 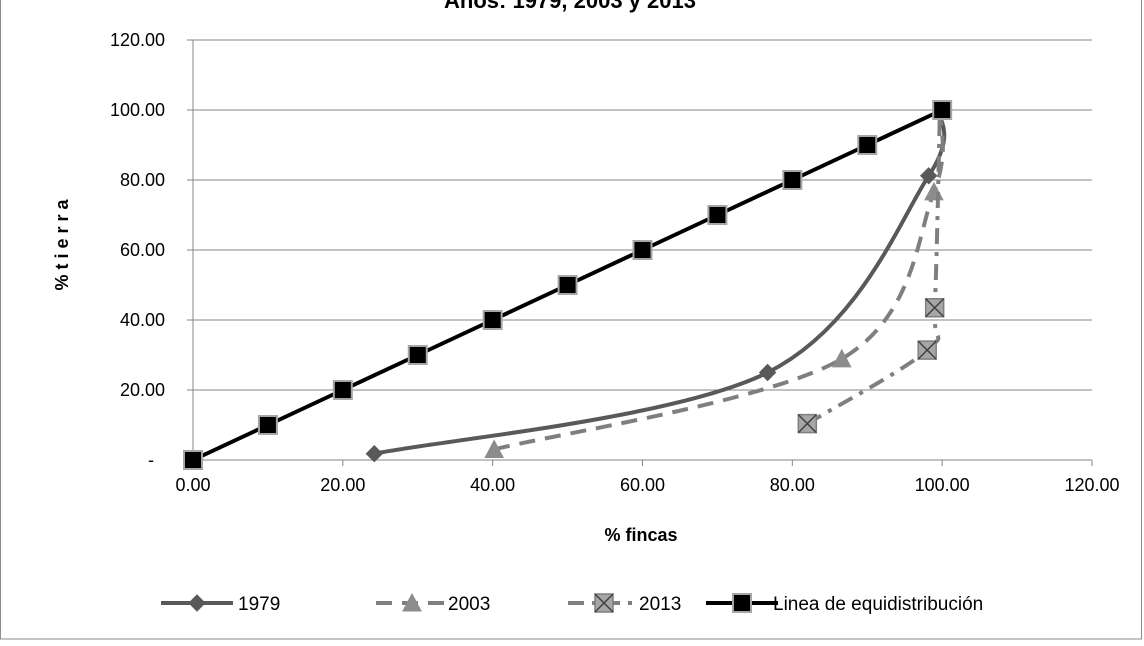 What do you see at coordinates (142, 250) in the screenshot?
I see `y-tick-label-3: 60.00` at bounding box center [142, 250].